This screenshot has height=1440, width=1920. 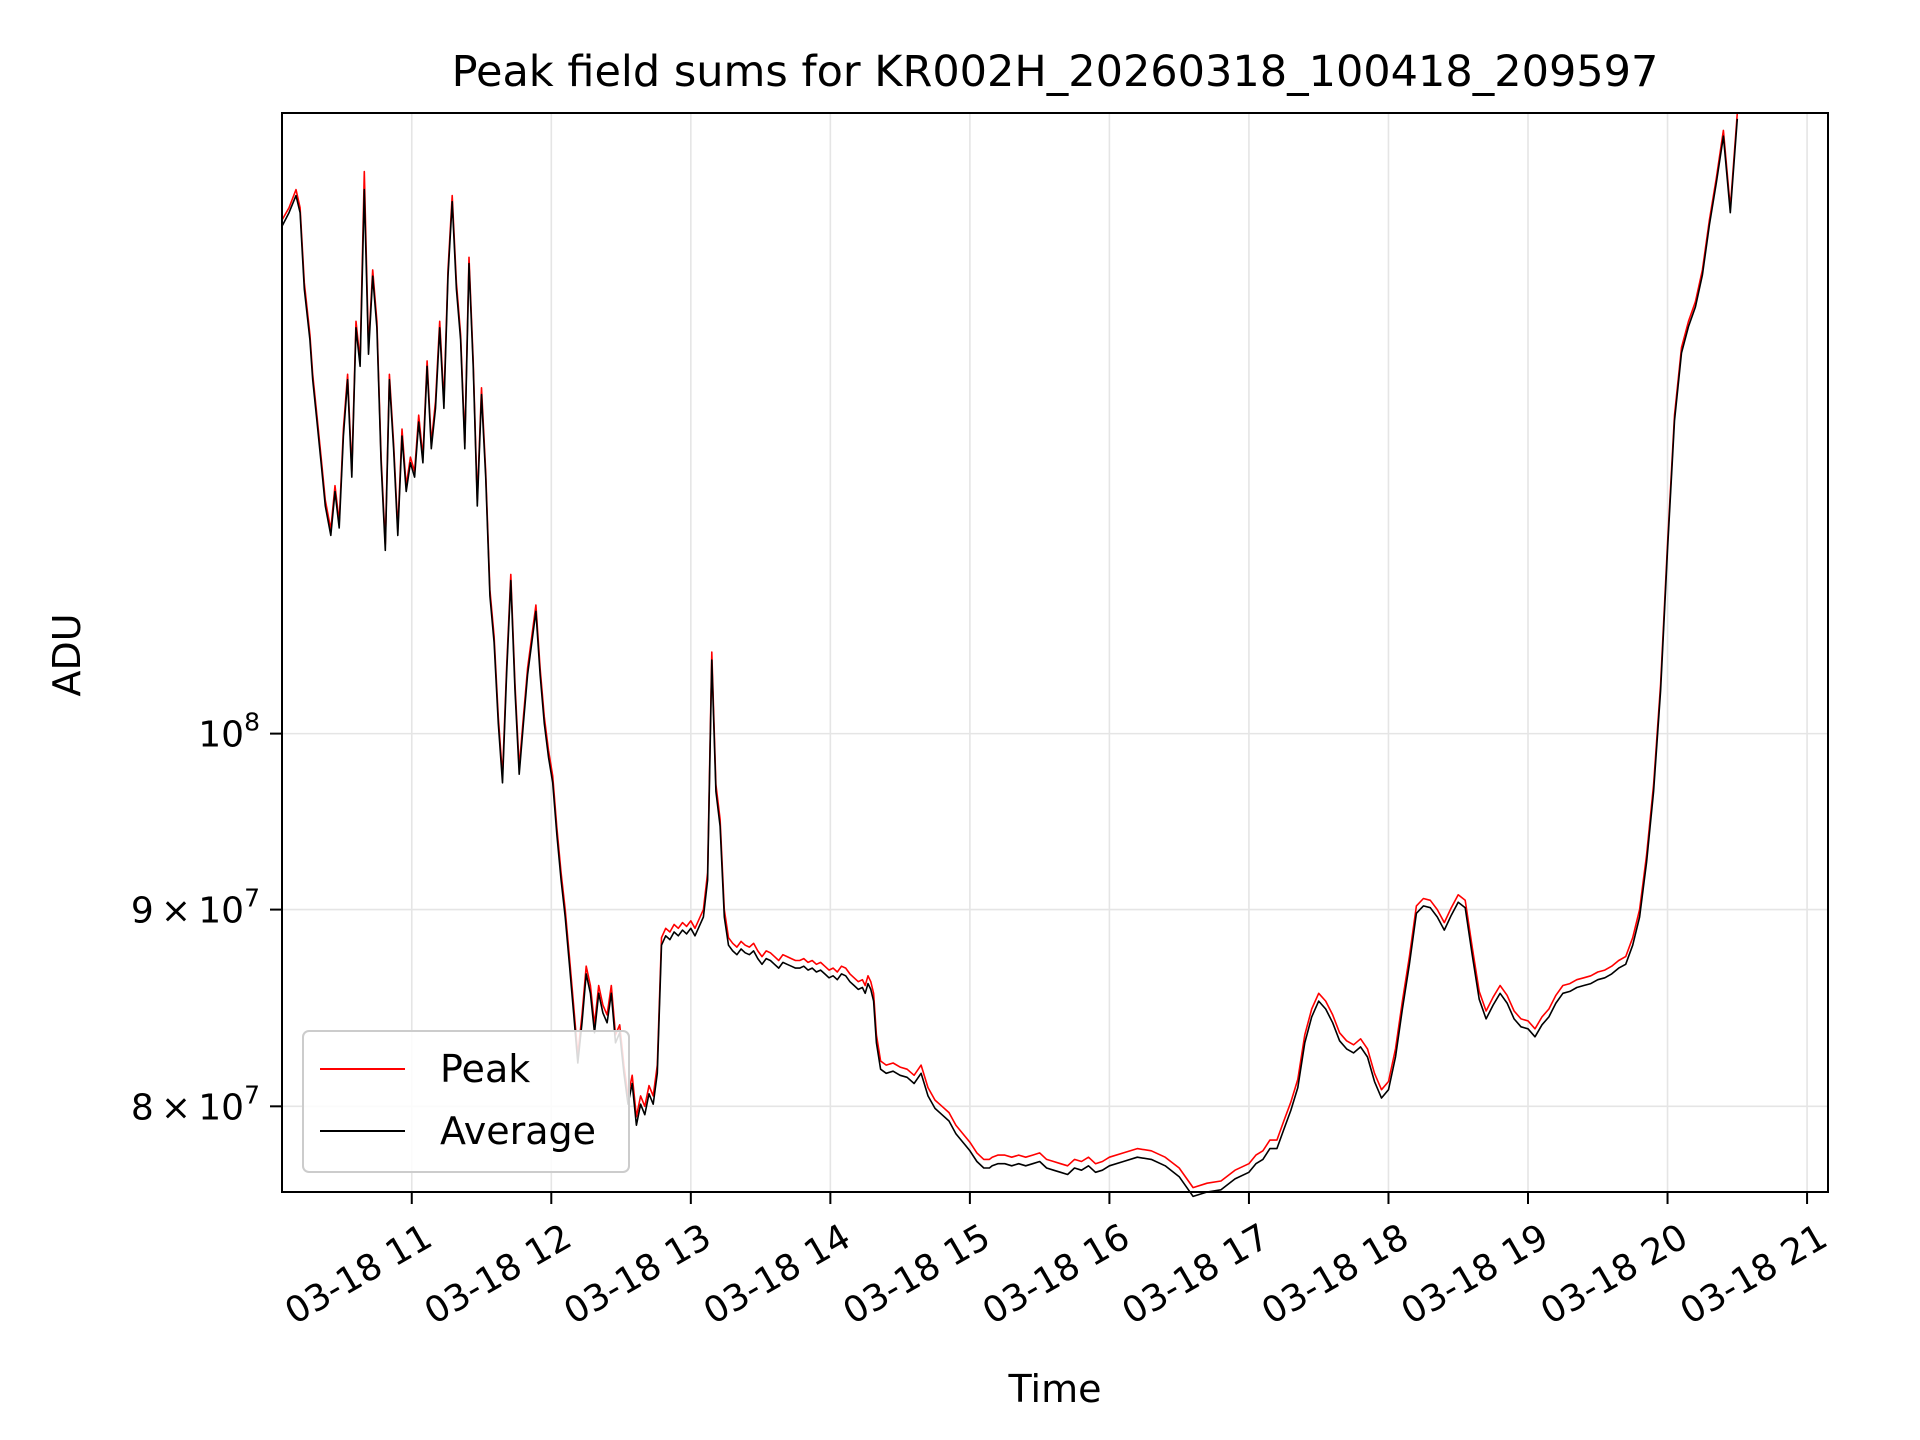 I want to click on legend-peak-label: Peak, so click(x=485, y=1069).